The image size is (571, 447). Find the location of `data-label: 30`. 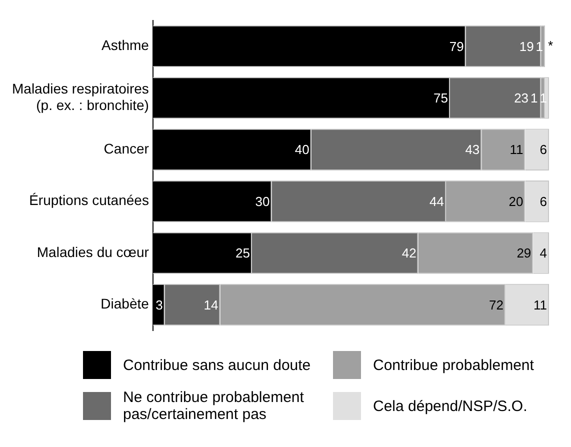

data-label: 30 is located at coordinates (262, 201).